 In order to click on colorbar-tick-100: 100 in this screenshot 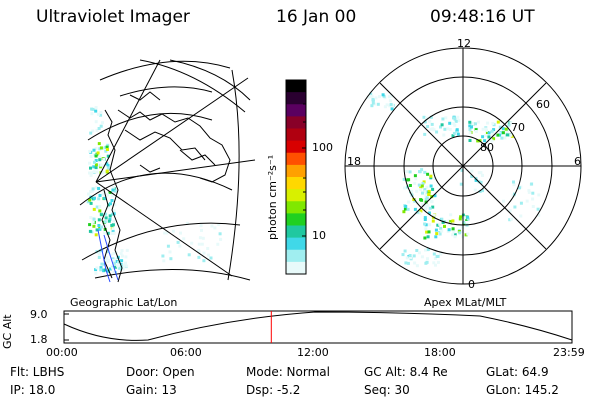, I will do `click(322, 147)`.